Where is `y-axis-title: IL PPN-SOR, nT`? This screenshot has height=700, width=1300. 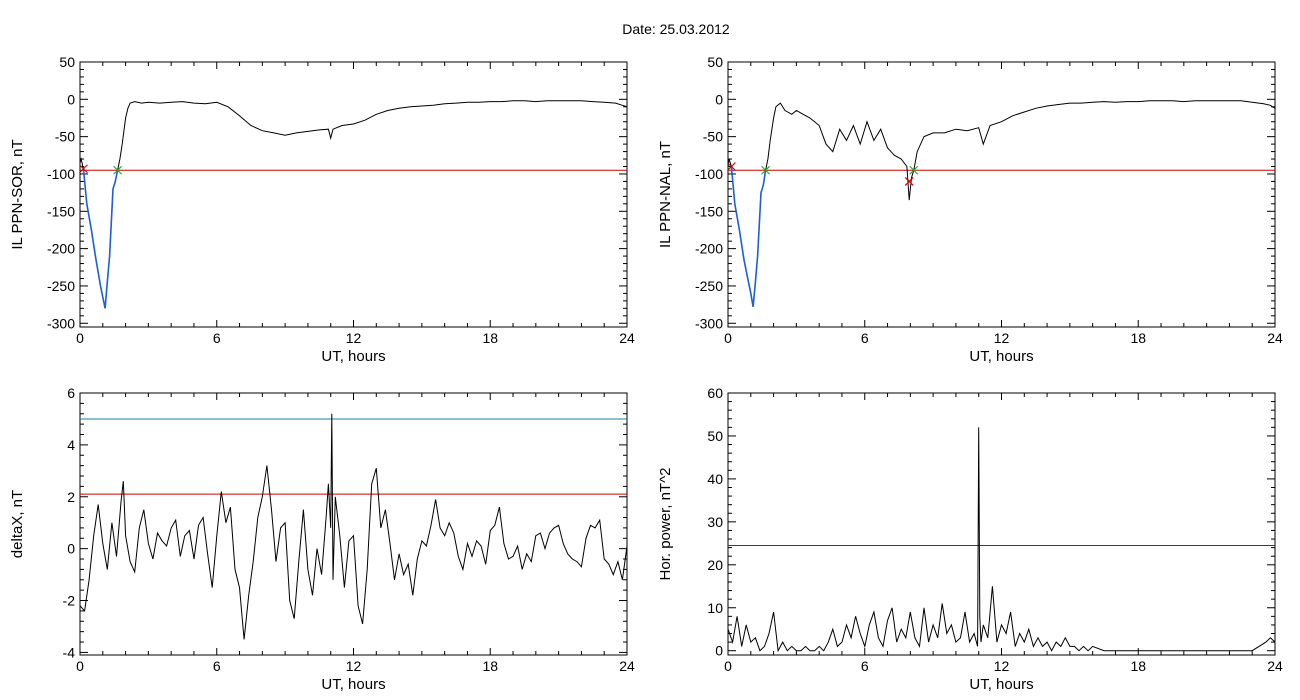
y-axis-title: IL PPN-SOR, nT is located at coordinates (17, 194).